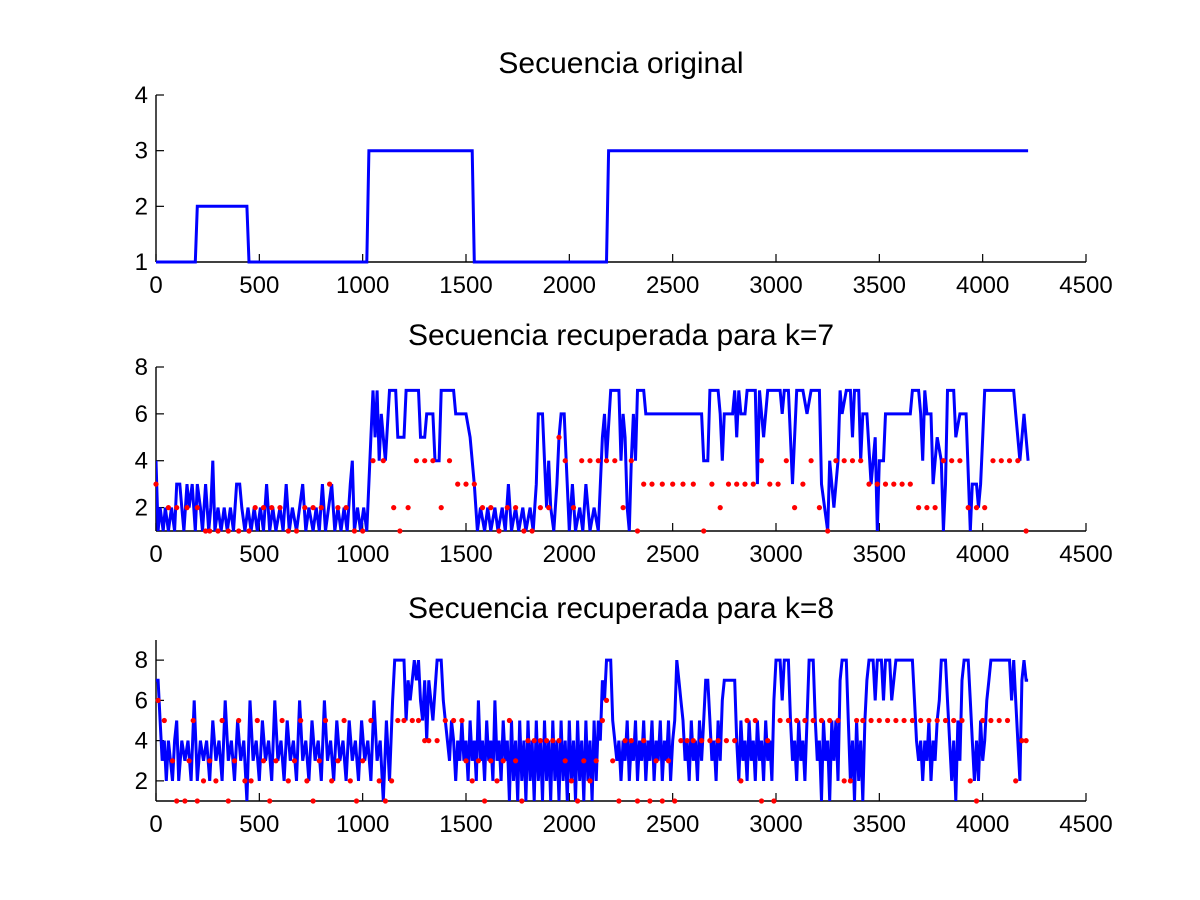  I want to click on x-tick-label: 3500, so click(879, 285).